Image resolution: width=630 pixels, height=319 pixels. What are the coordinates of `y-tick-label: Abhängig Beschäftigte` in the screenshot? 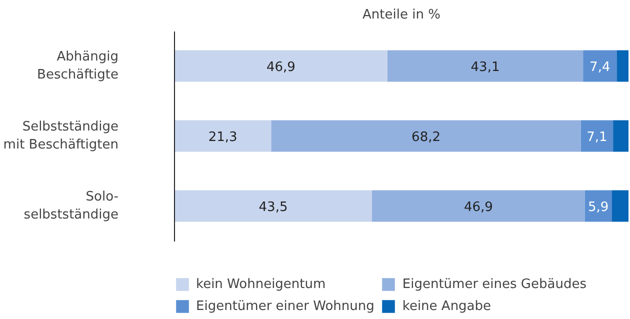 It's located at (78, 66).